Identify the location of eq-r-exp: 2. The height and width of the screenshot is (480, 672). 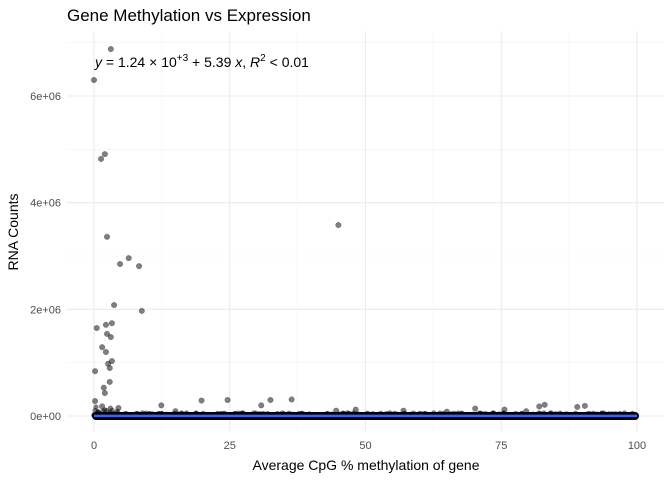
(263, 58).